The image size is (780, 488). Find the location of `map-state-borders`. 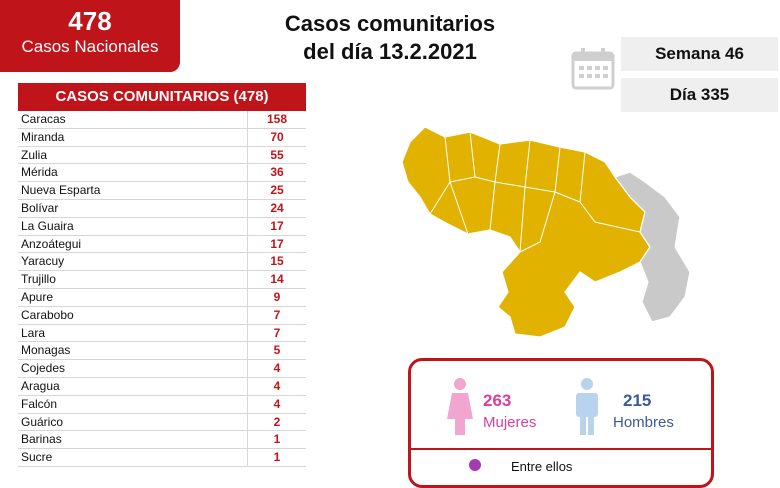

map-state-borders is located at coordinates (535, 192).